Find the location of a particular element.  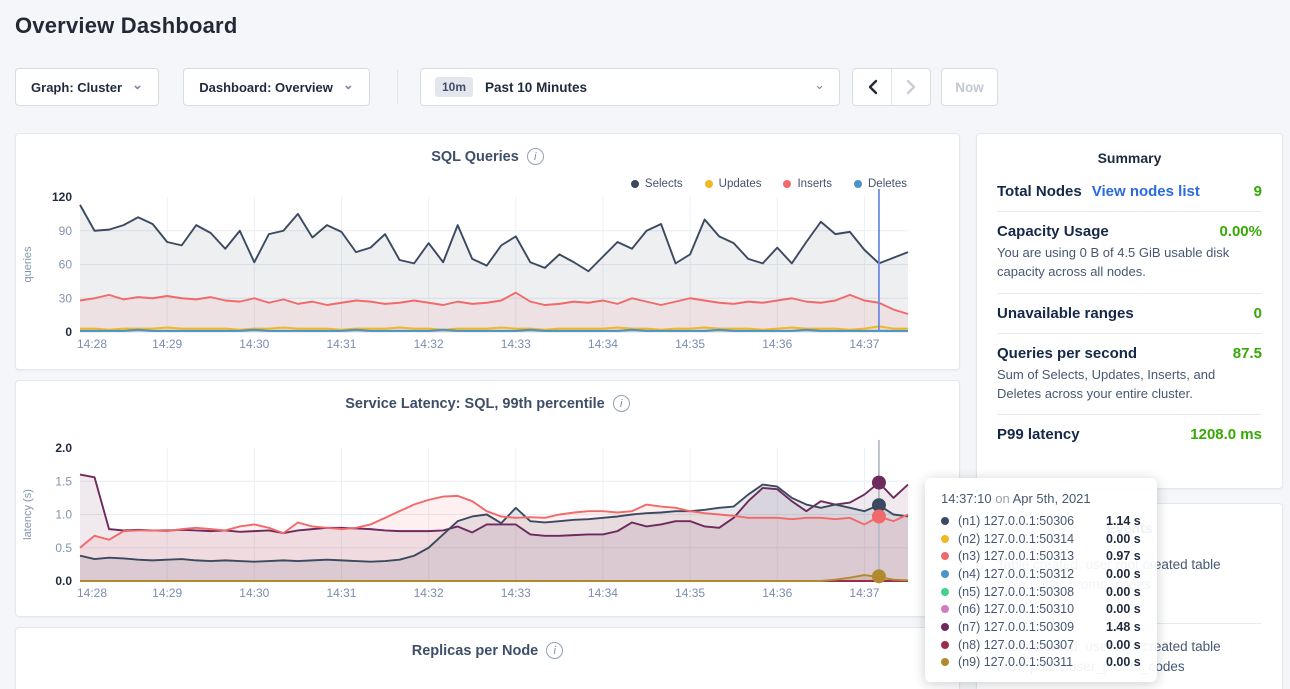

time-next-button is located at coordinates (910, 87).